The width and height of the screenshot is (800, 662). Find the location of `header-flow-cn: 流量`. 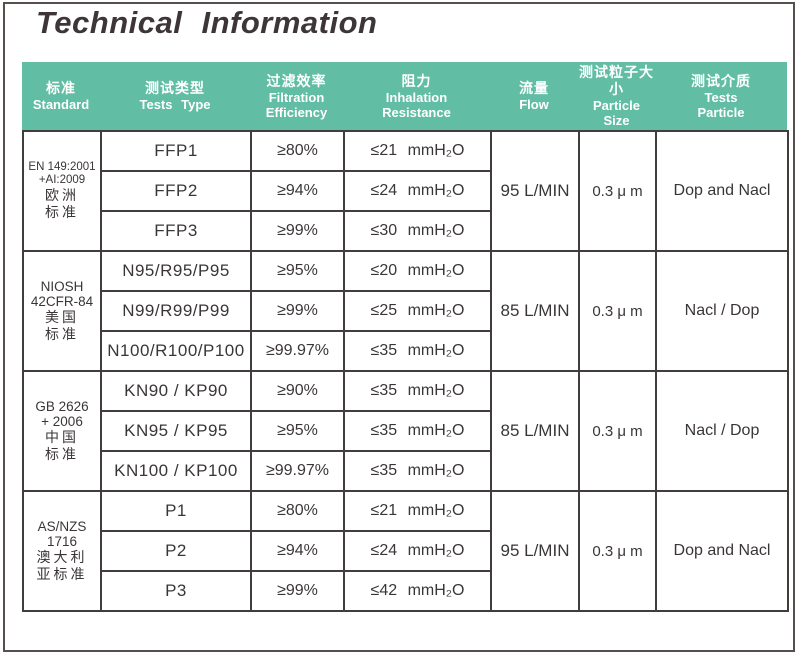

header-flow-cn: 流量 is located at coordinates (534, 88).